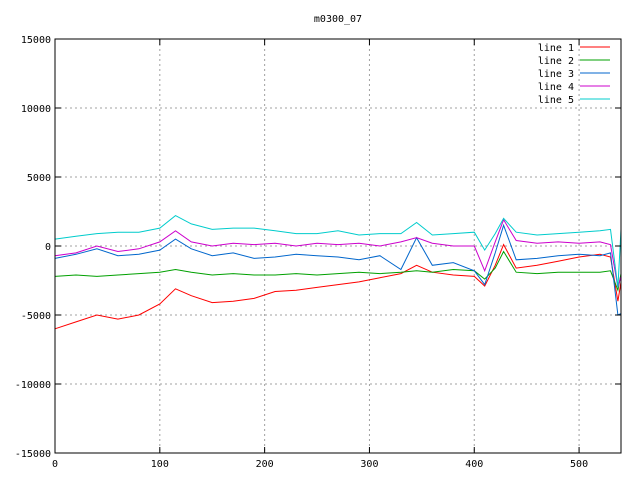  Describe the element at coordinates (265, 464) in the screenshot. I see `x-tick-label: 200` at that location.